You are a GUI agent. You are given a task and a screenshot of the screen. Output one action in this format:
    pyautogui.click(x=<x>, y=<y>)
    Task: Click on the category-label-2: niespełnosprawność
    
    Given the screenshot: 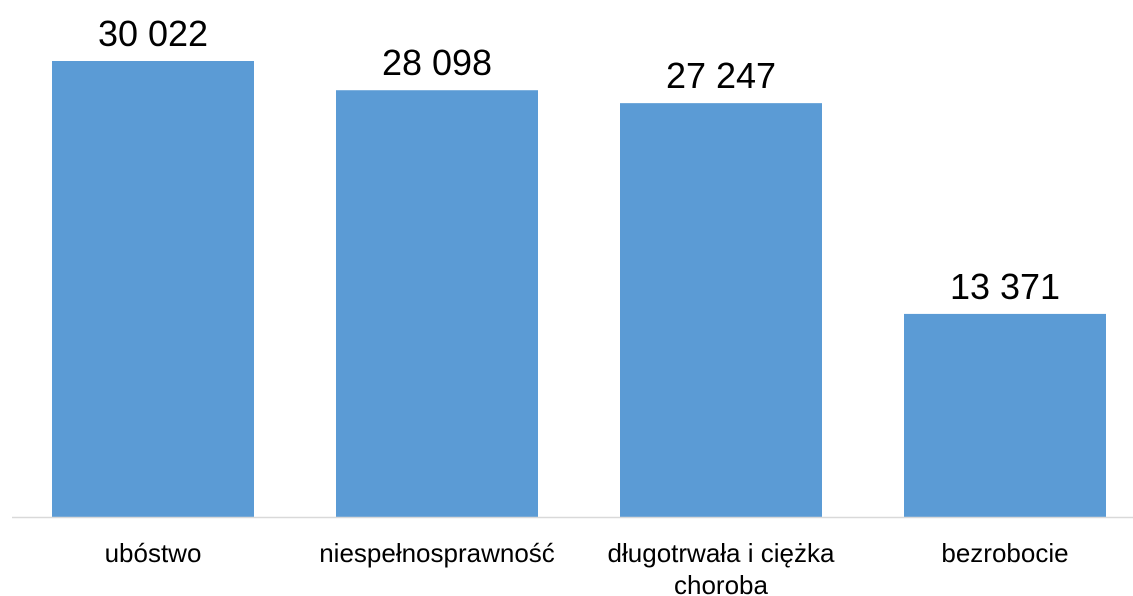 What is the action you would take?
    pyautogui.click(x=437, y=553)
    